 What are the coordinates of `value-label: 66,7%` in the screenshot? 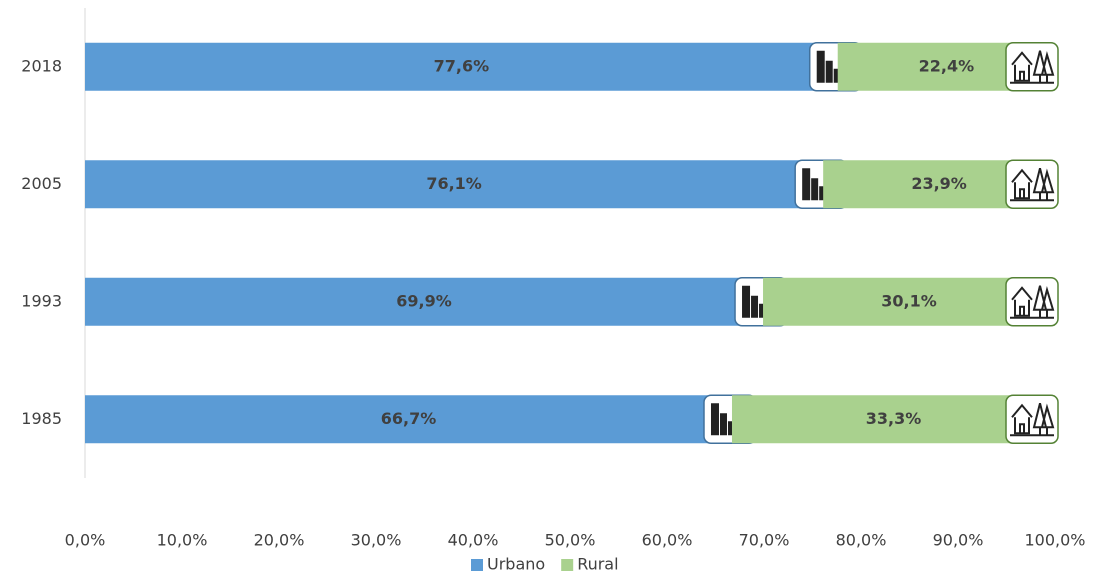 It's located at (409, 418).